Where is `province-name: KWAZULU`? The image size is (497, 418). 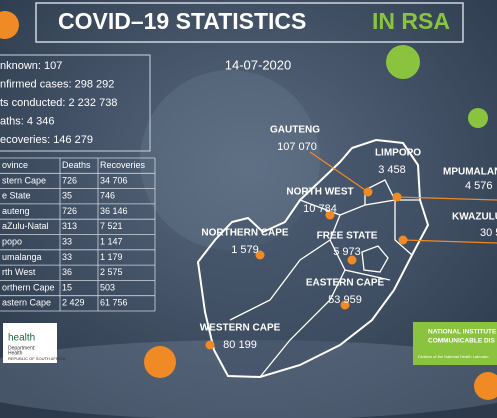
province-name: KWAZULU is located at coordinates (474, 217).